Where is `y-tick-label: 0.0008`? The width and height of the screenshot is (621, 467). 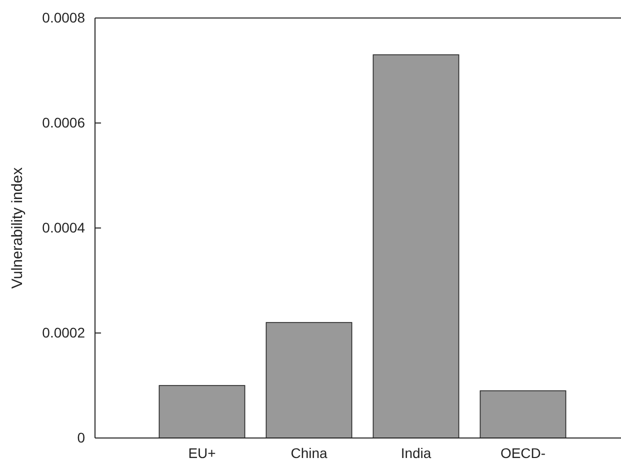 y-tick-label: 0.0008 is located at coordinates (64, 17).